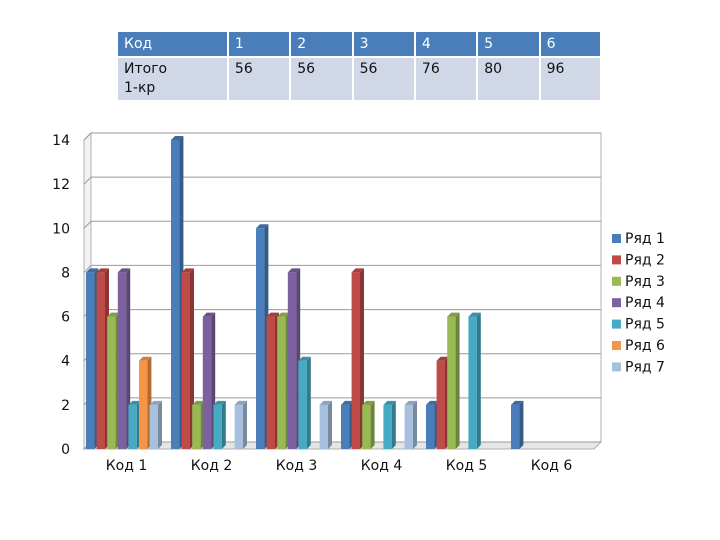  What do you see at coordinates (65, 406) in the screenshot?
I see `y-tick-label: 2` at bounding box center [65, 406].